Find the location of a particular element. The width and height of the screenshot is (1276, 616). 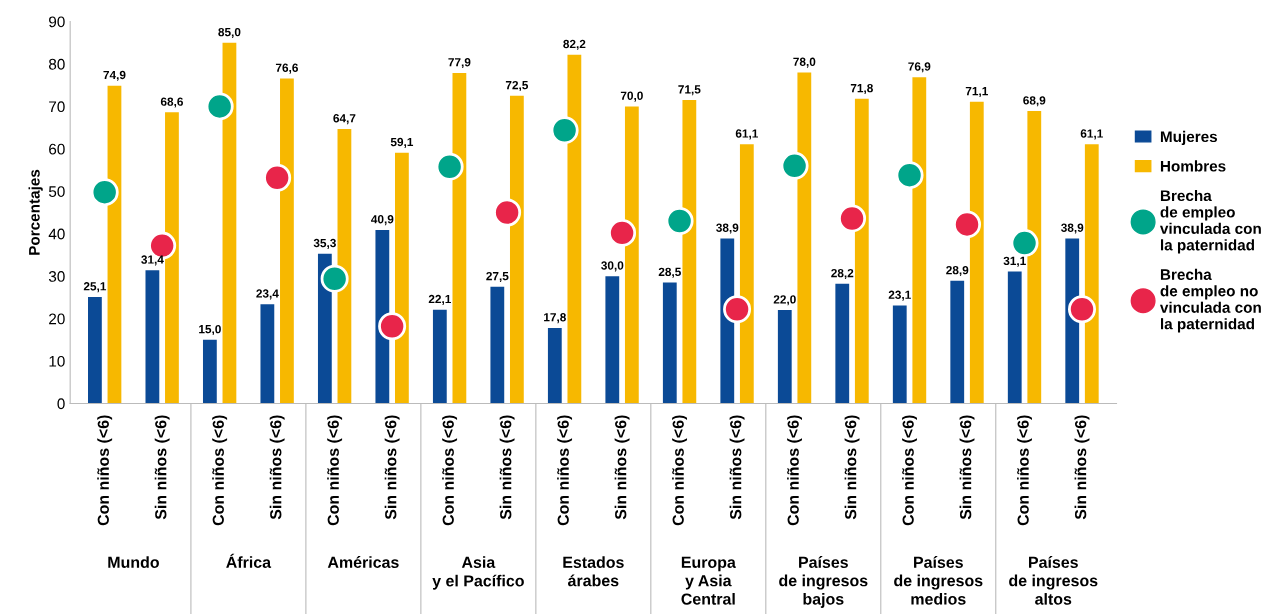

text: Países de ingresos altos is located at coordinates (1053, 580).